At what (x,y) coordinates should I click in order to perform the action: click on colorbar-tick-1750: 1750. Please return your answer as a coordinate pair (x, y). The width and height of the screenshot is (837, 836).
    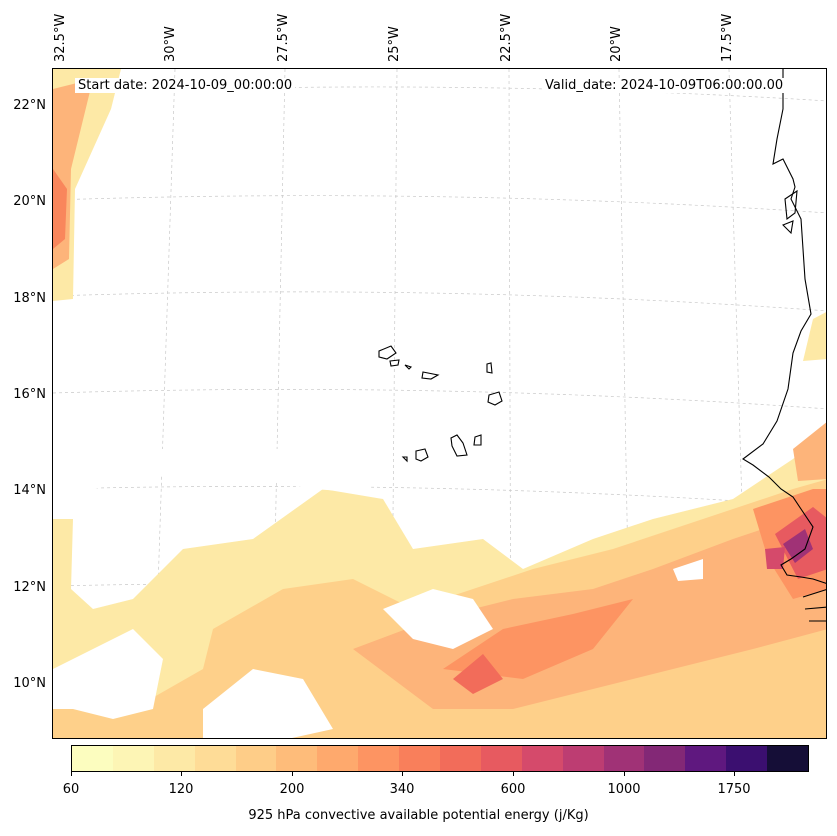
    Looking at the image, I should click on (734, 789).